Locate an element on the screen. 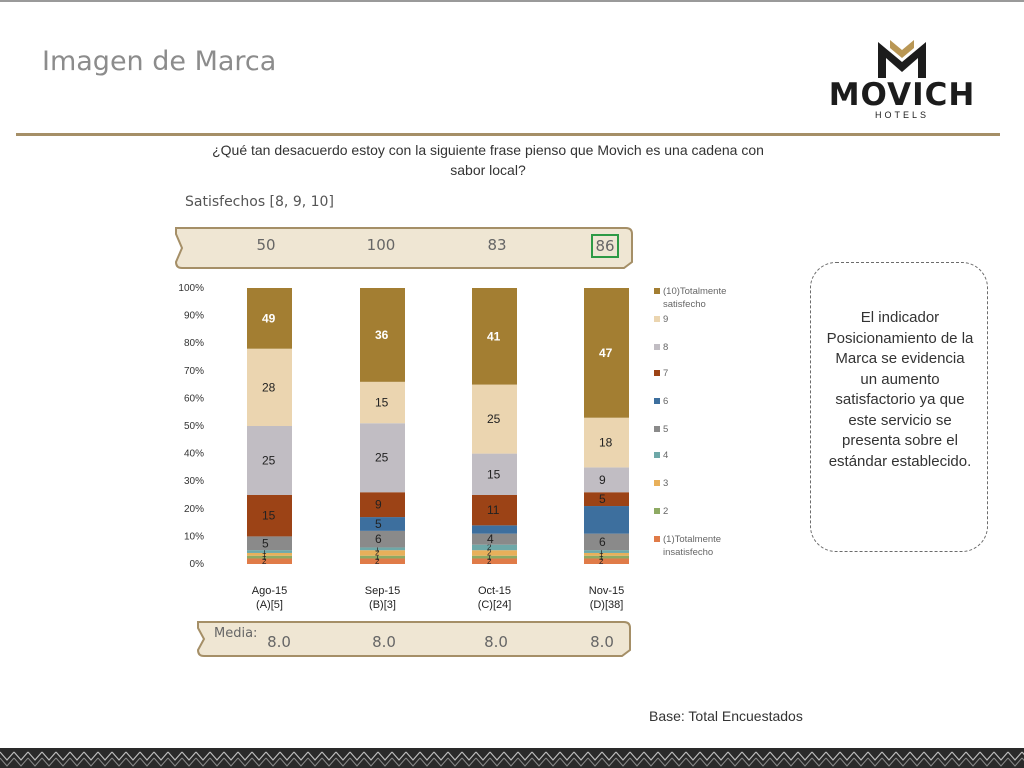 The height and width of the screenshot is (768, 1024). legend-label: (10)Totalmente is located at coordinates (694, 291).